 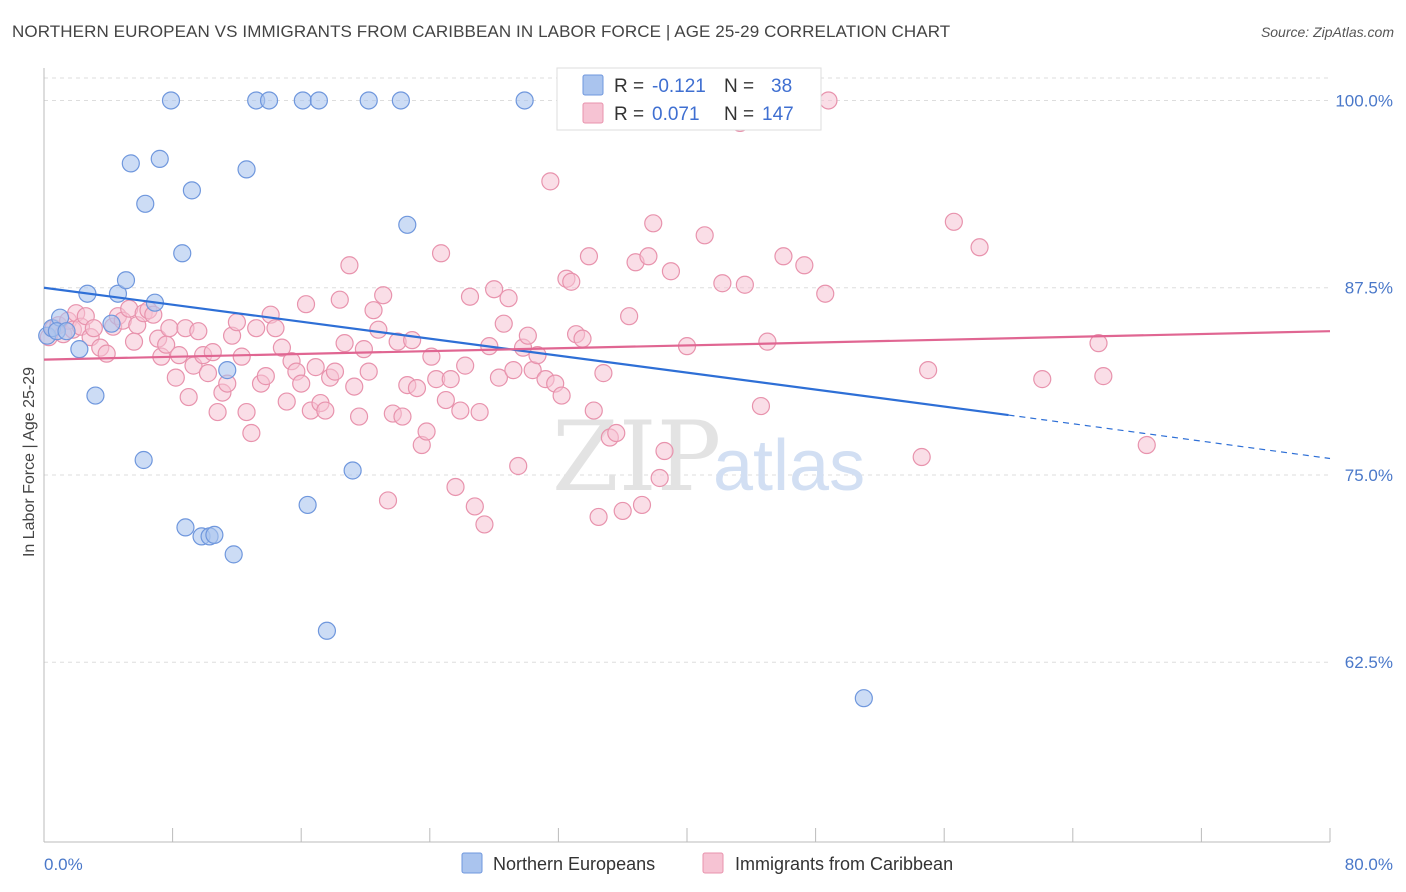 I want to click on watermark: ZIP atlas, so click(x=708, y=457).